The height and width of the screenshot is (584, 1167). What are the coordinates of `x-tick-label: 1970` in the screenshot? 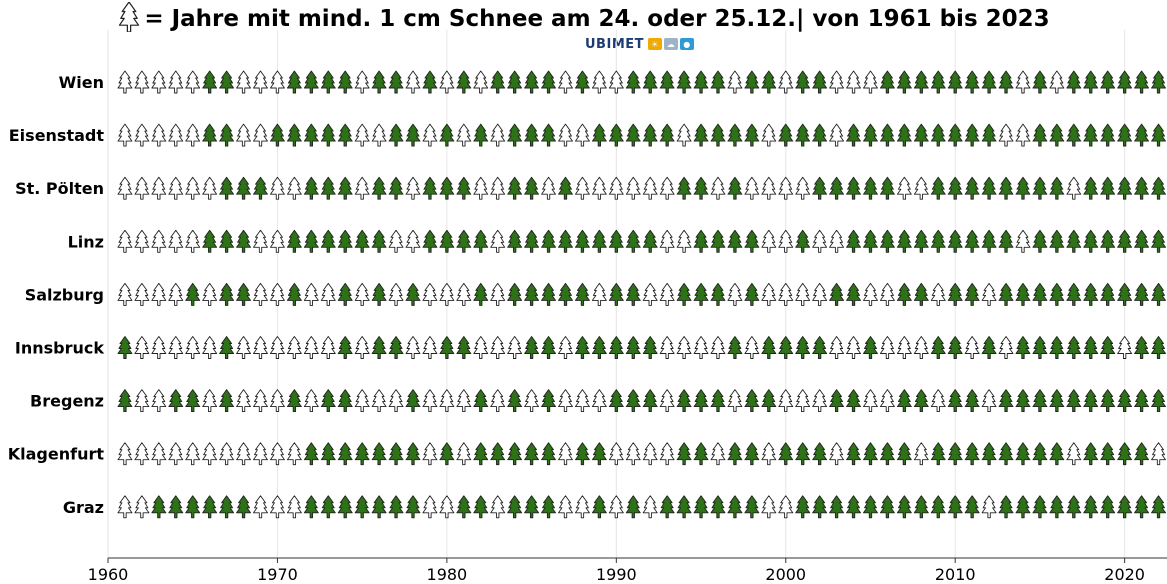 It's located at (277, 574).